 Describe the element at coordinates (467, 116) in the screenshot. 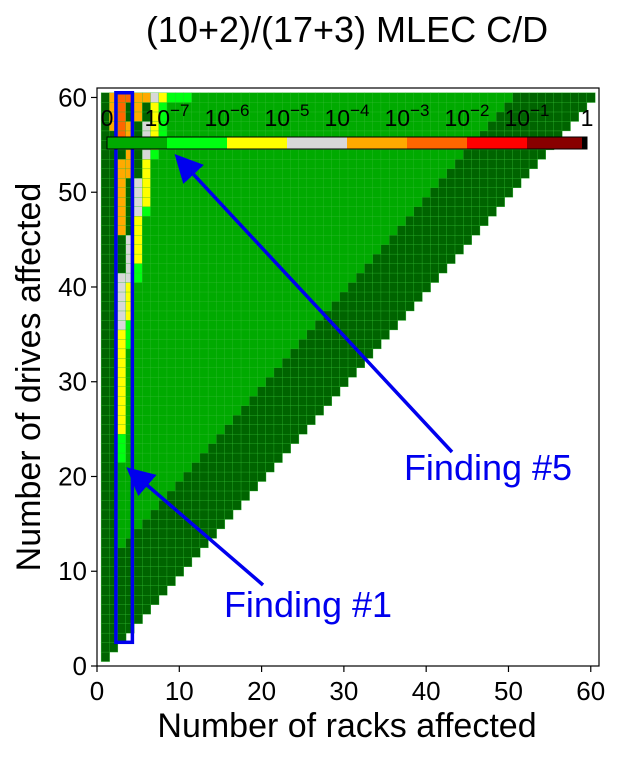

I see `colorbar-label: 10⁻²` at that location.